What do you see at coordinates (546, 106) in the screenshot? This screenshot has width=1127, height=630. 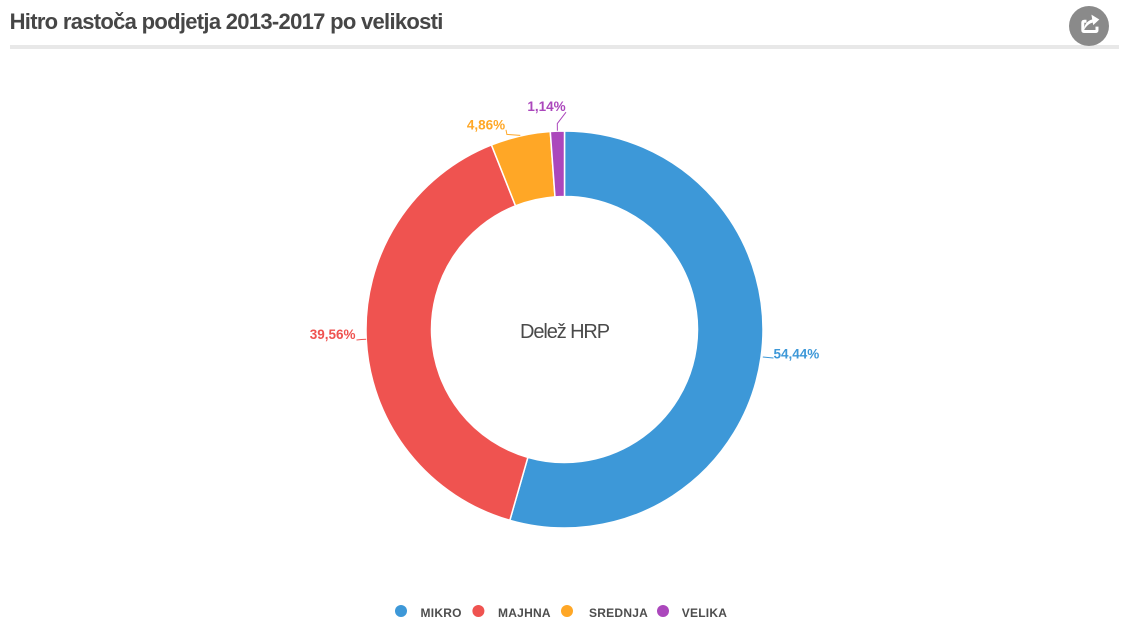 I see `svg-text: 1,14%` at bounding box center [546, 106].